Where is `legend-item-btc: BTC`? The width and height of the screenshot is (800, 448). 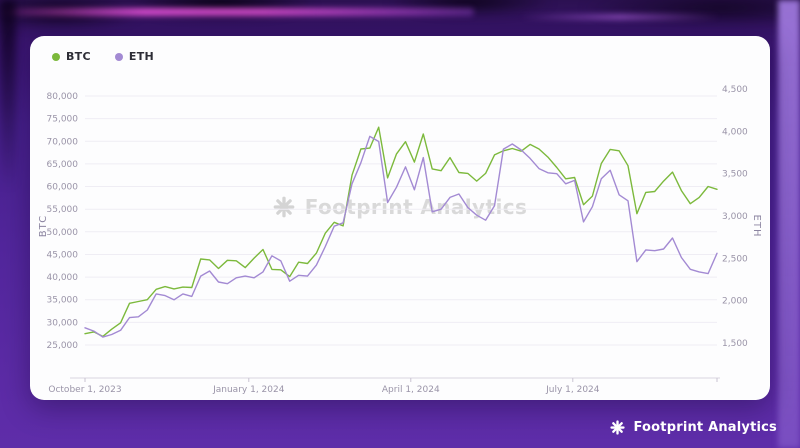
legend-item-btc: BTC is located at coordinates (71, 56).